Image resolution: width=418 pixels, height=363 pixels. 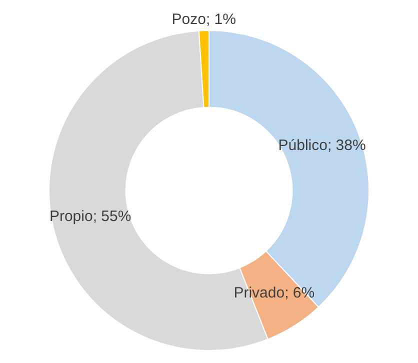 I want to click on slice-label: Público; 38%, so click(x=322, y=145).